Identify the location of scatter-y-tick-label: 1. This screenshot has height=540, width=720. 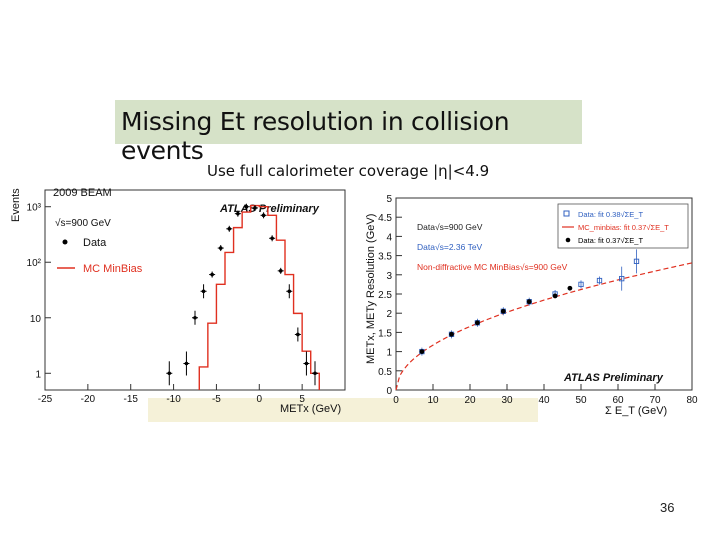
(389, 353).